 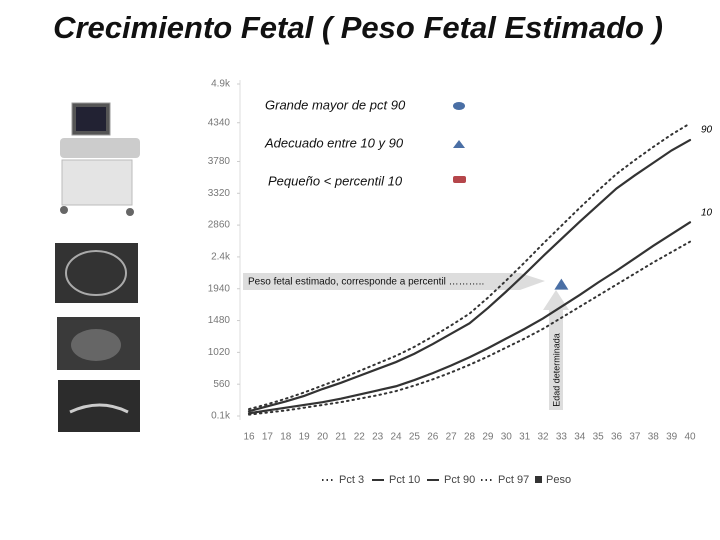 I want to click on x-tick-label: 35, so click(x=599, y=437).